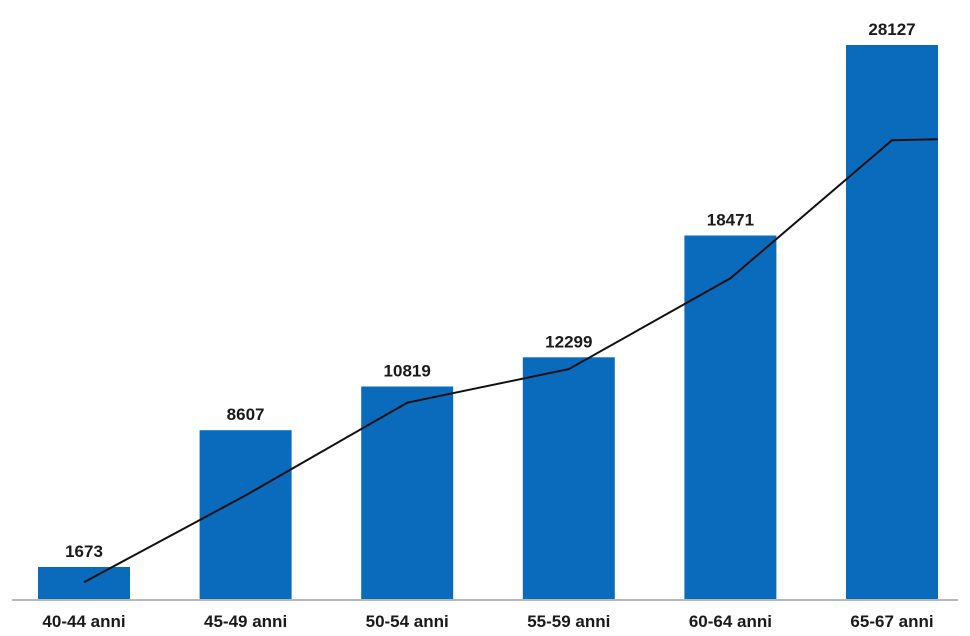  What do you see at coordinates (245, 621) in the screenshot?
I see `x-tick-label-1: 45-49 anni` at bounding box center [245, 621].